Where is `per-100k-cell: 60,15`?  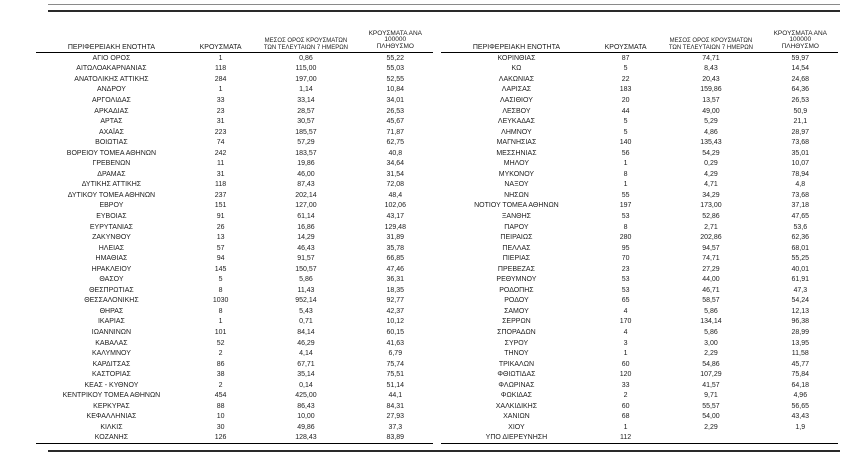
per-100k-cell: 60,15 is located at coordinates (395, 332).